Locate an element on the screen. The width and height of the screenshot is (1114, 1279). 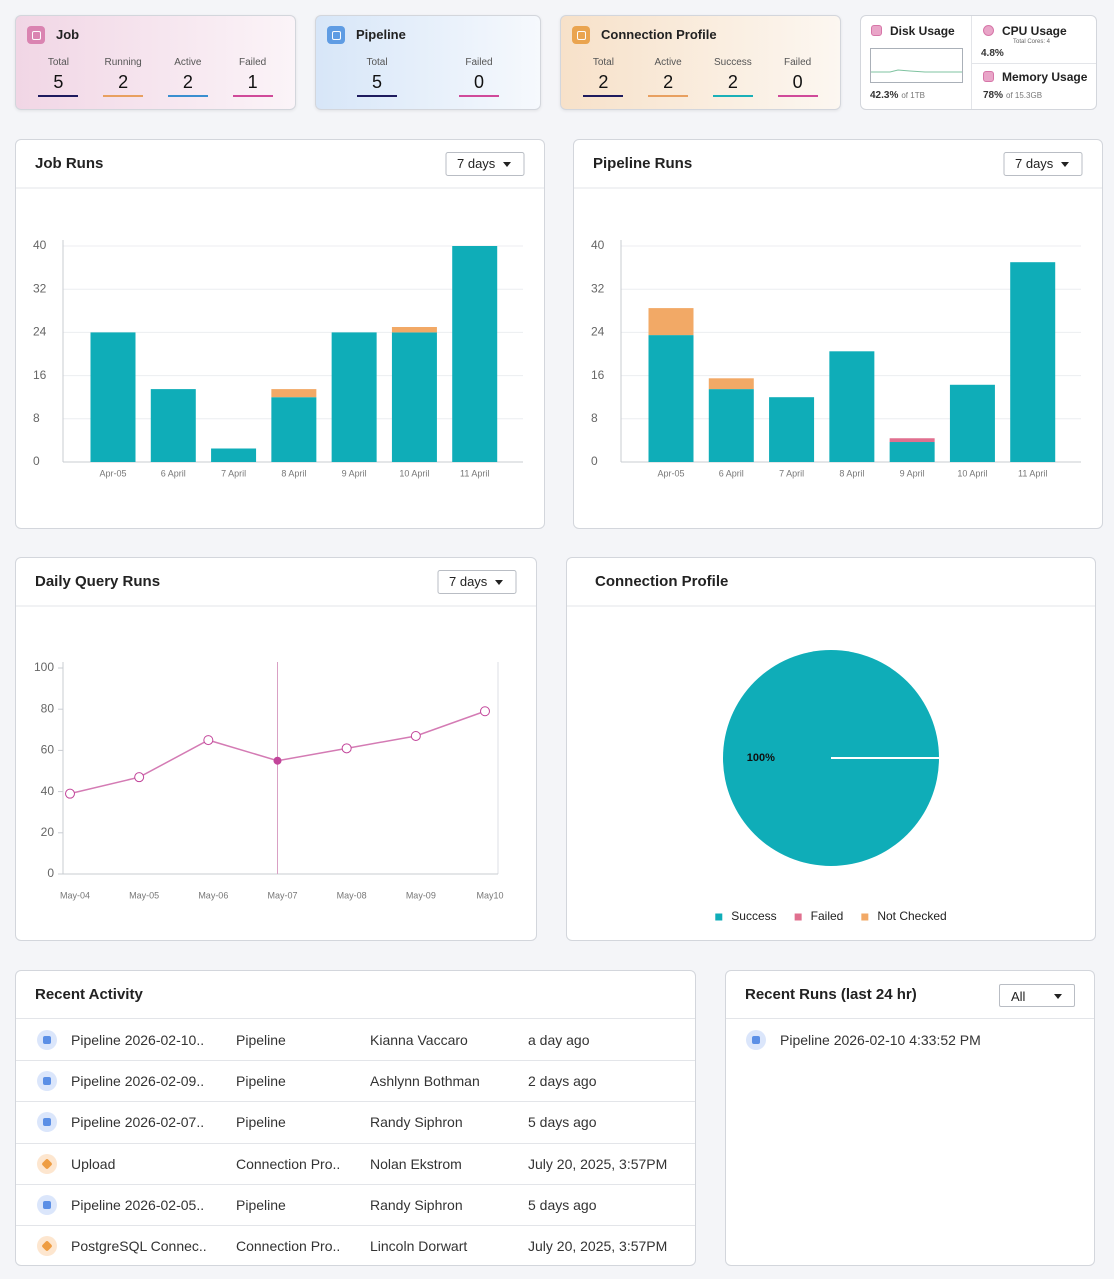
card-icon is located at coordinates (36, 35).